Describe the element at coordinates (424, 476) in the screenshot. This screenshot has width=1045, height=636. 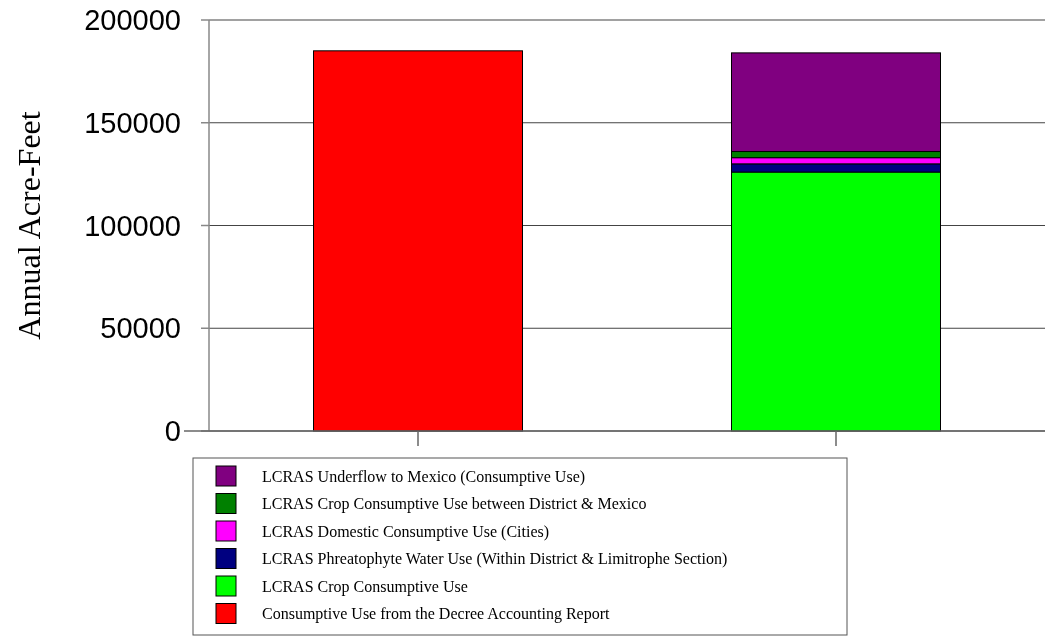
I see `legend-label: LCRAS Underflow to Mexico (Consumptive Use)` at that location.